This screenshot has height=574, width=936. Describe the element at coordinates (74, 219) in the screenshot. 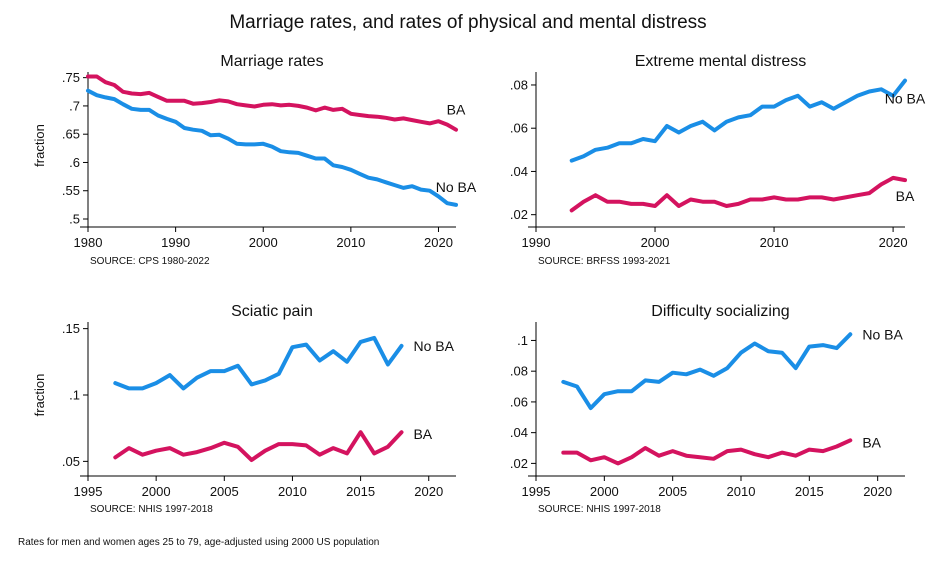

I see `y-tick-label: .5` at that location.